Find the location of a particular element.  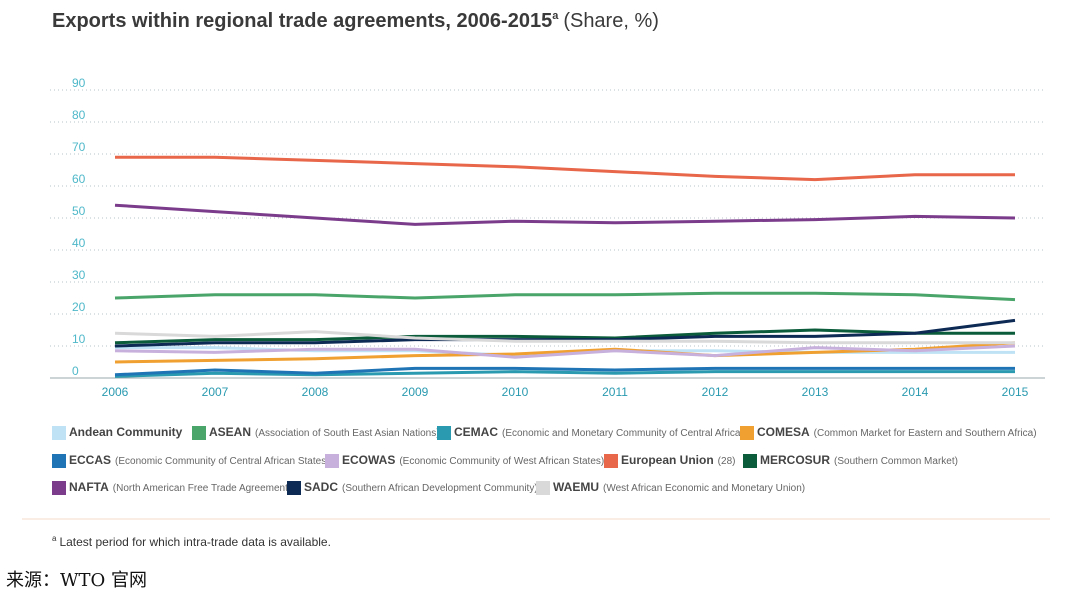

x-tick-label: 2013 is located at coordinates (815, 392).